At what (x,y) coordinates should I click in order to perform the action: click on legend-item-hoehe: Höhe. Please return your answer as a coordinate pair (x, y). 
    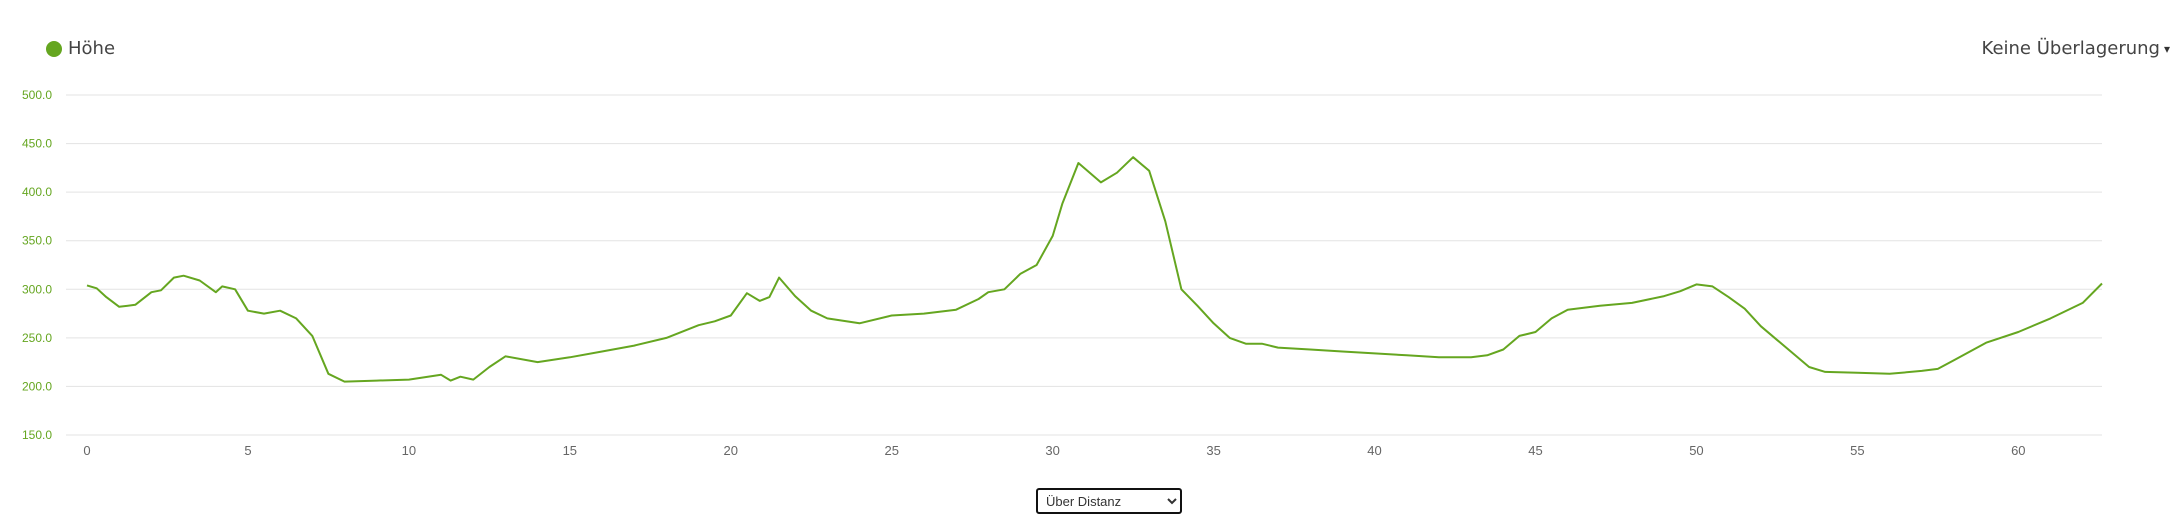
    Looking at the image, I should click on (80, 48).